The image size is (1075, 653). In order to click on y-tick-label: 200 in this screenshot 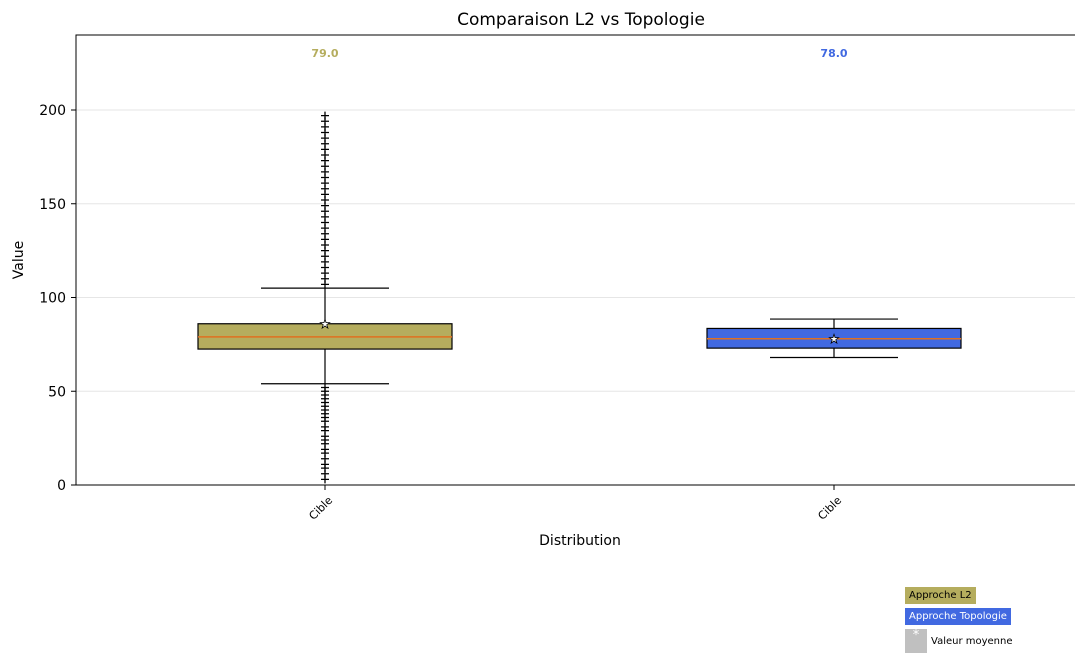, I will do `click(52, 111)`.